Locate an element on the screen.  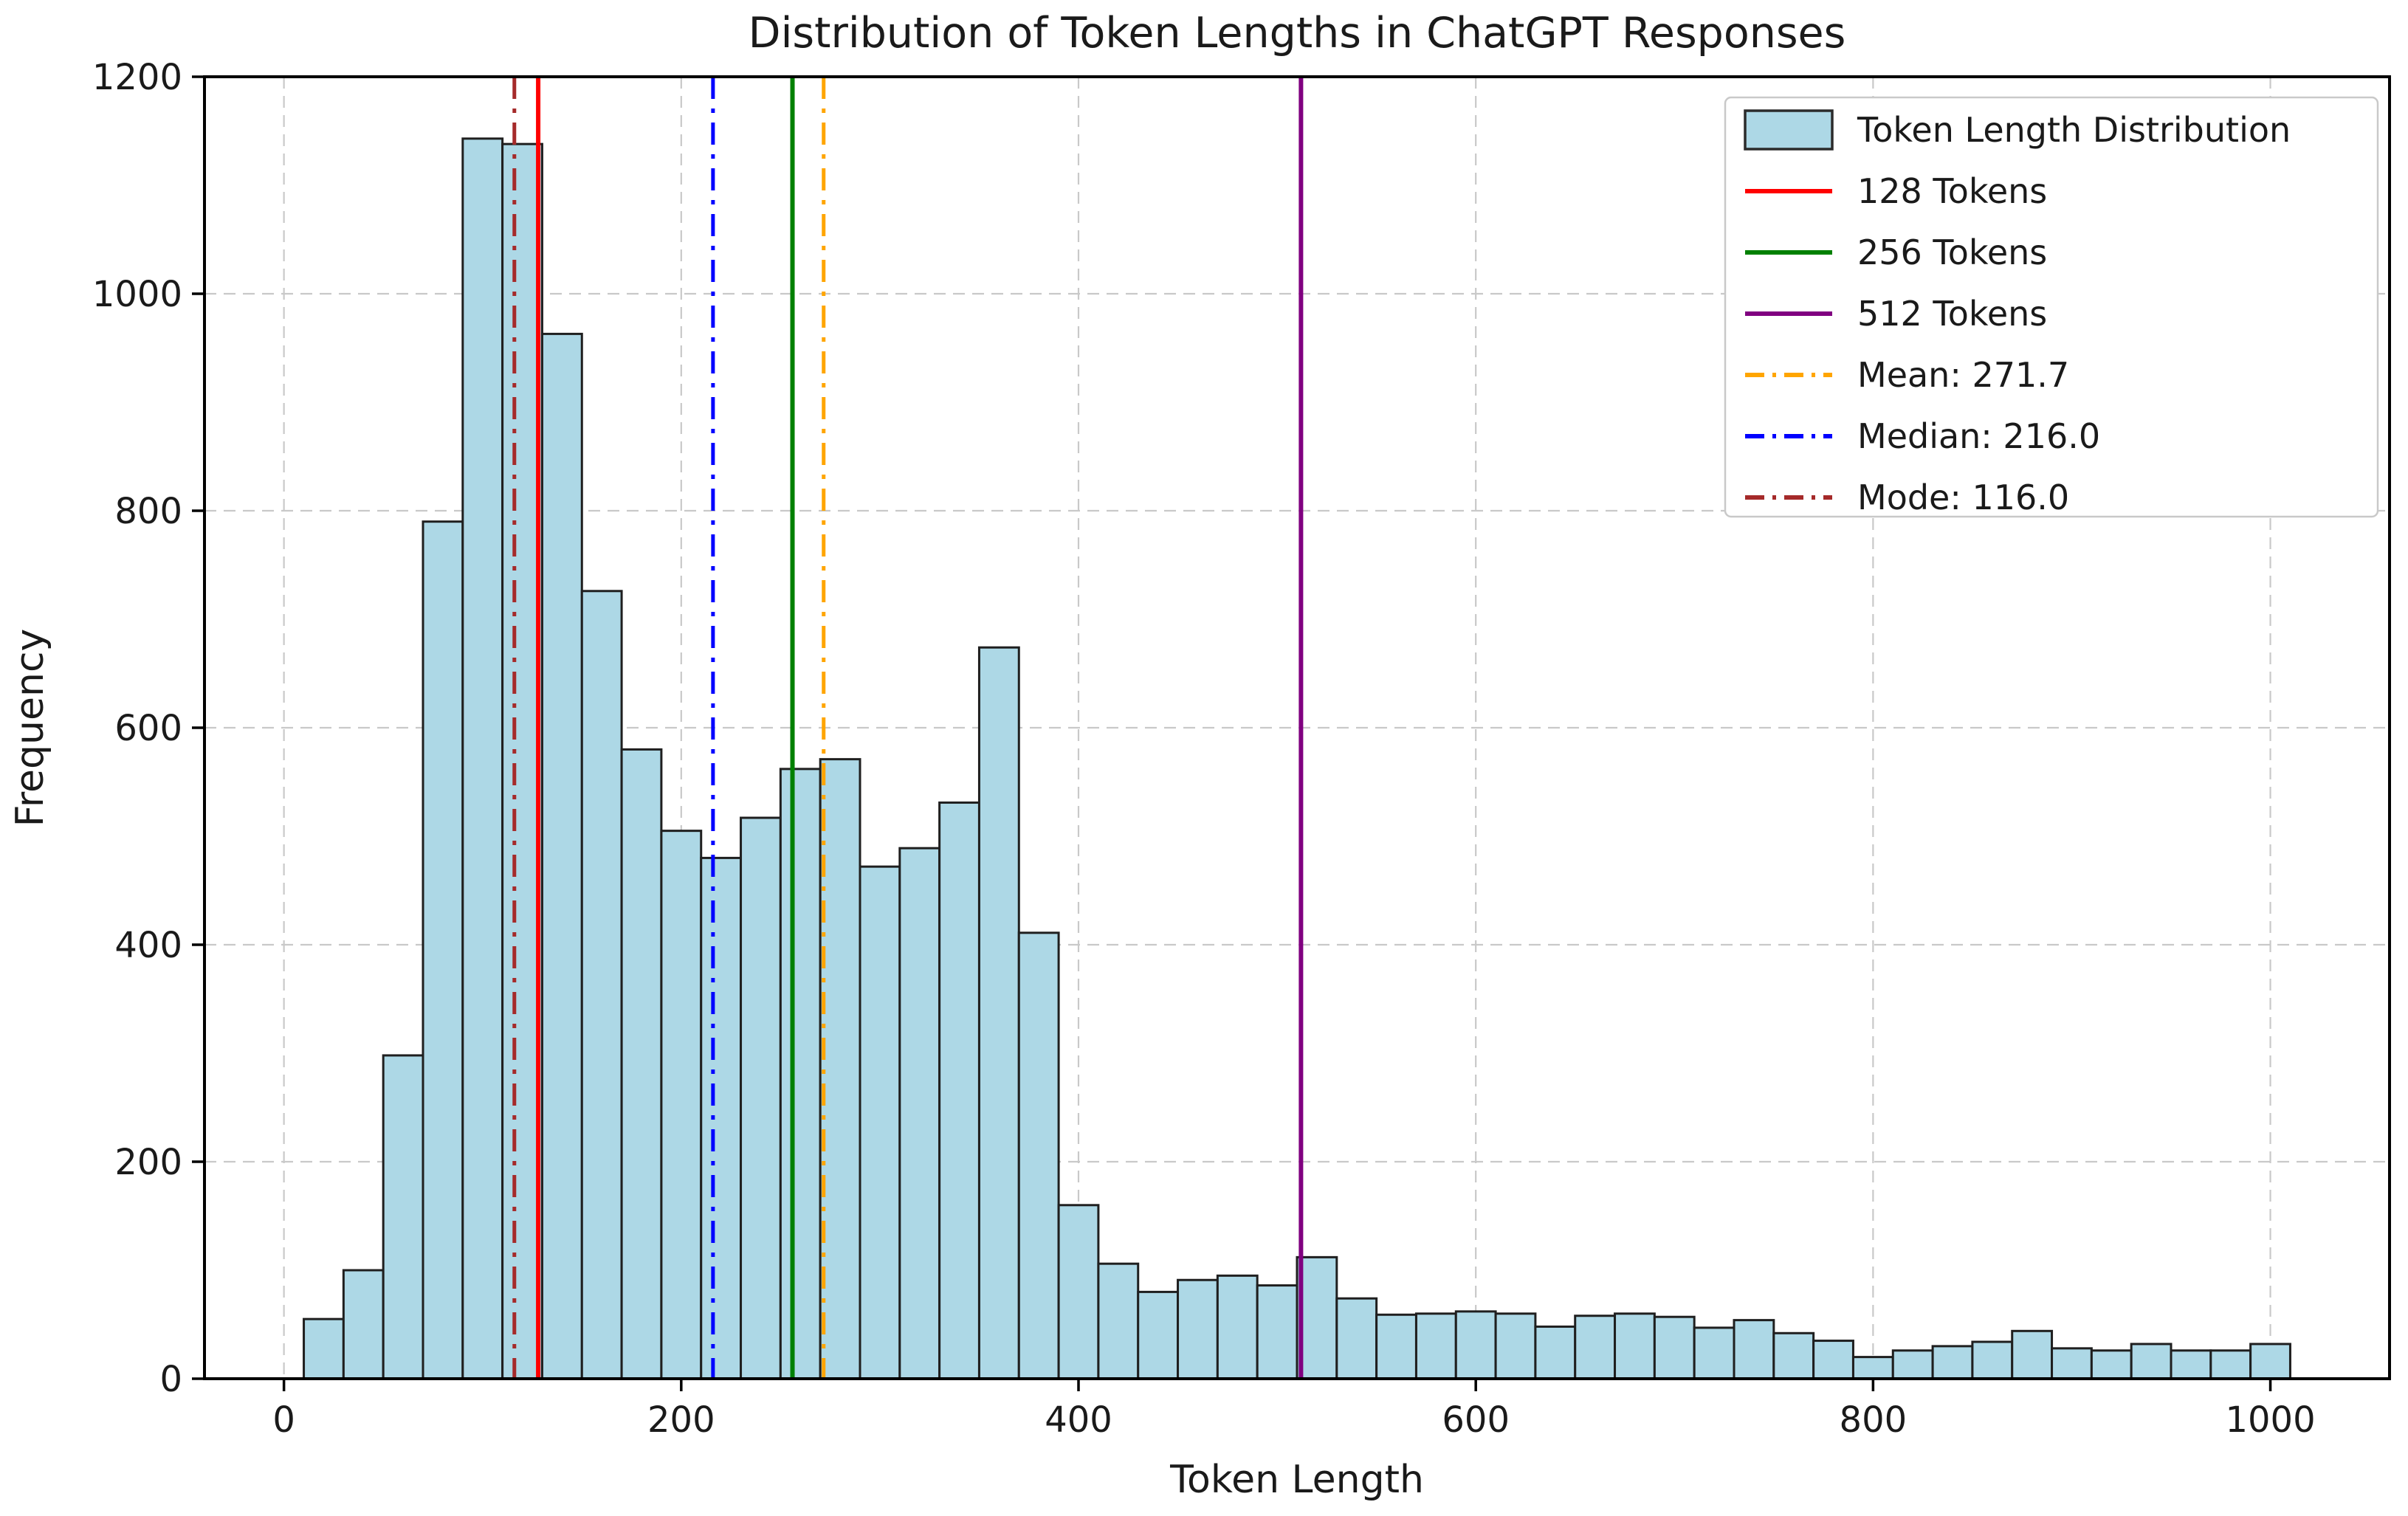
x-tick-label: 200 is located at coordinates (681, 1420).